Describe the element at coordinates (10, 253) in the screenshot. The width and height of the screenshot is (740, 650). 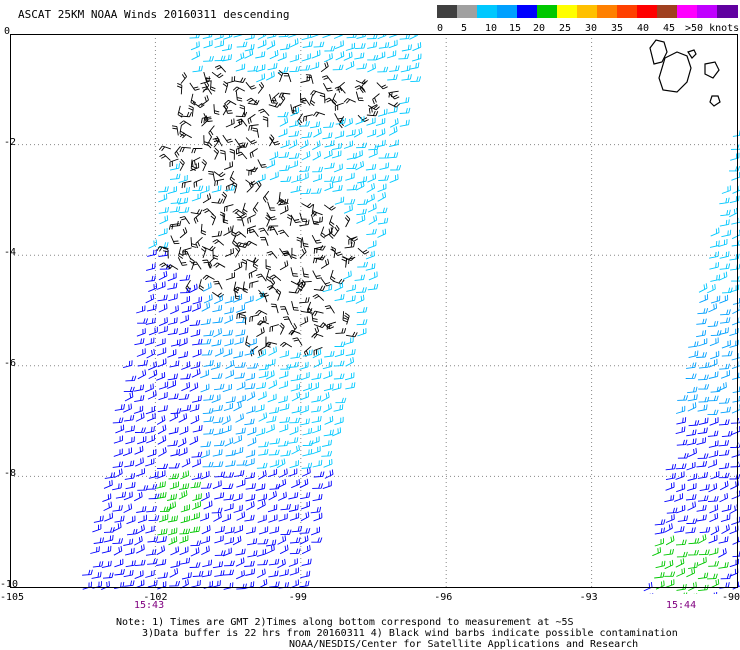
I see `latitude-tick-label: -4` at that location.